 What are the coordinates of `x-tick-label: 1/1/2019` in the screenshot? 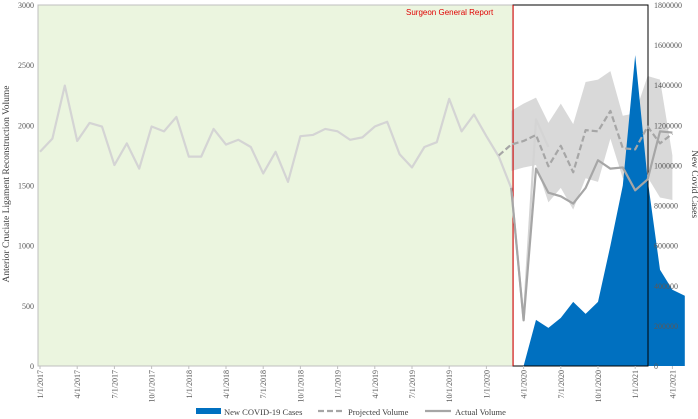 It's located at (338, 384).